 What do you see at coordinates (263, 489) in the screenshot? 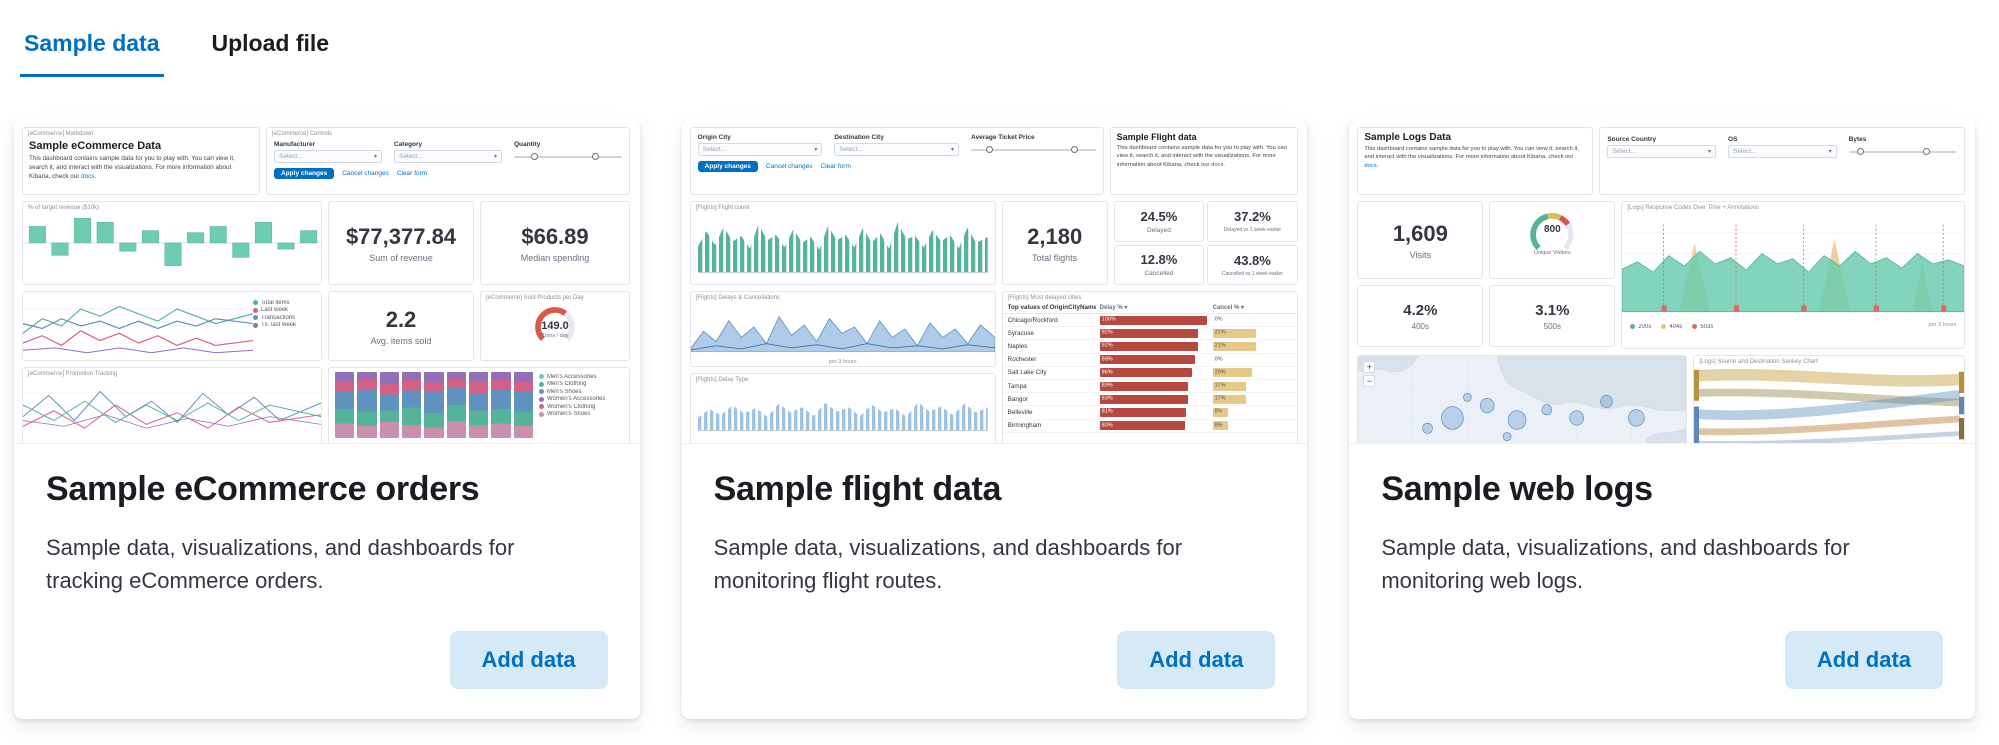
I see `card-title: Sample eCommerce orders` at bounding box center [263, 489].